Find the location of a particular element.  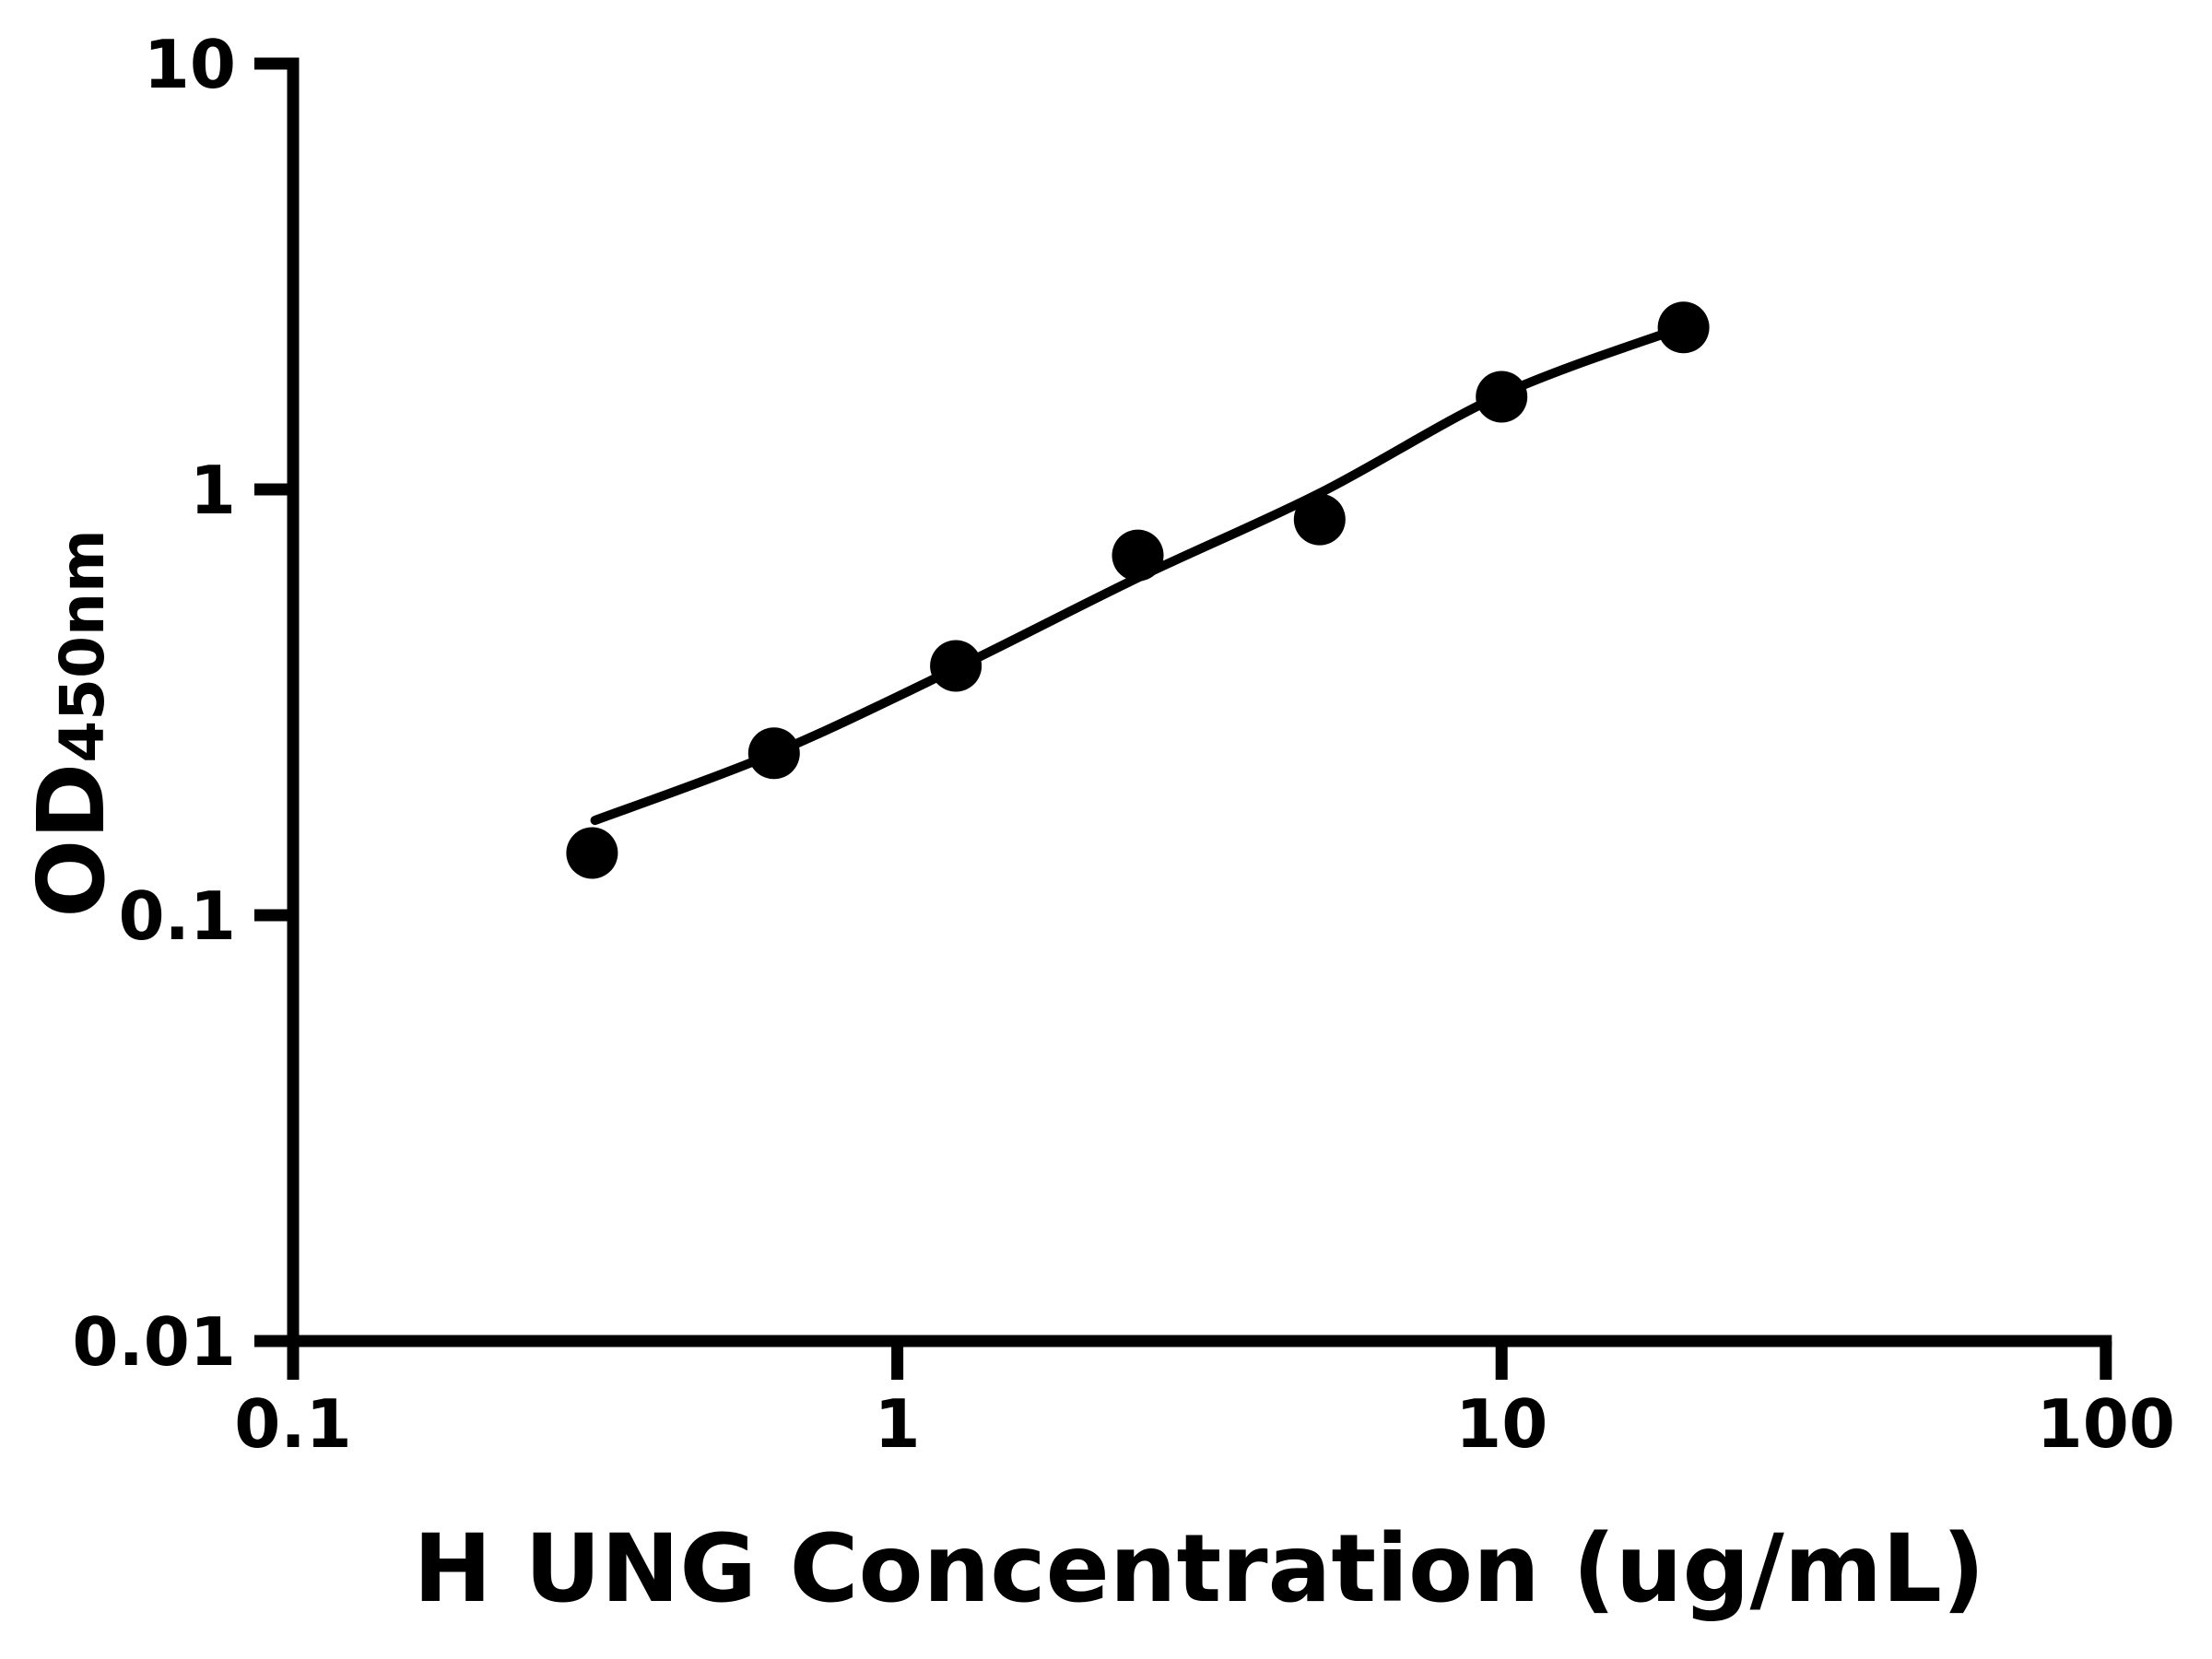

y-axis-title: OD450nm is located at coordinates (71, 723).